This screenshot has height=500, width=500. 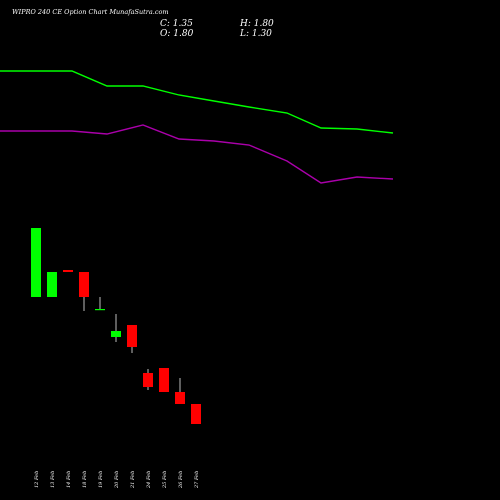 I want to click on x-tick-label: 14 Feb, so click(x=69, y=479).